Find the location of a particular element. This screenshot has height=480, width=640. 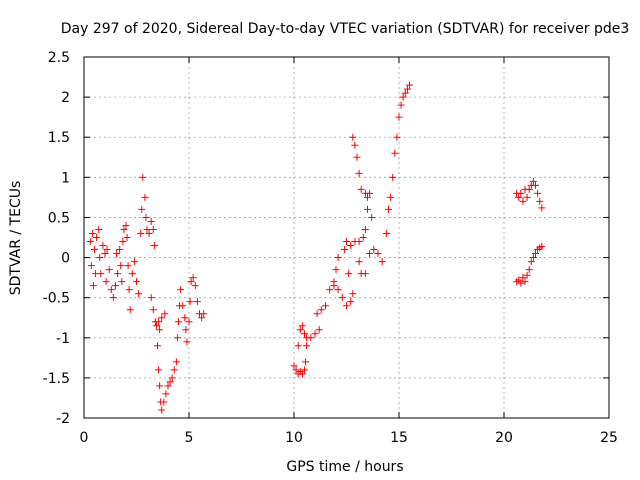

x-tick-label: 10 is located at coordinates (294, 438).